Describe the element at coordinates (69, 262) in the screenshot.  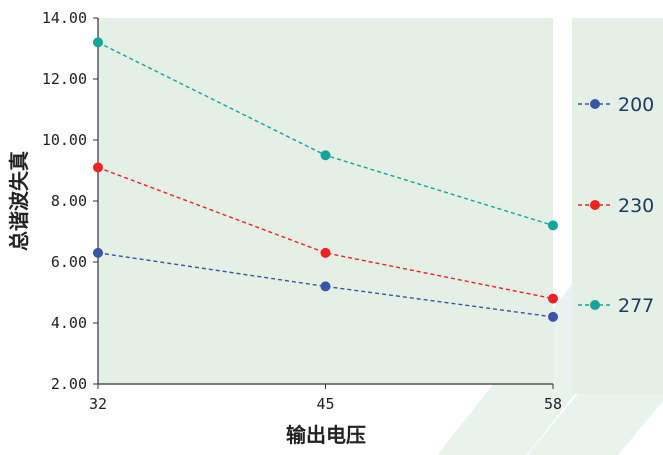
I see `y-tick-label: 6.00` at that location.